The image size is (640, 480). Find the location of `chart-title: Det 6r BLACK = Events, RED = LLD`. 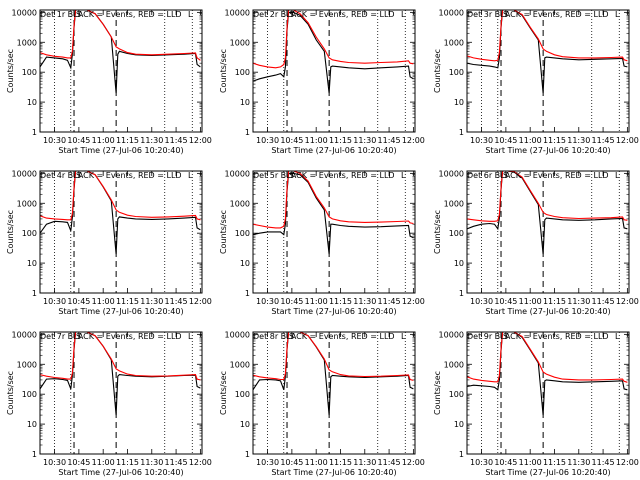

chart-title: Det 6r BLACK = Events, RED = LLD is located at coordinates (538, 175).